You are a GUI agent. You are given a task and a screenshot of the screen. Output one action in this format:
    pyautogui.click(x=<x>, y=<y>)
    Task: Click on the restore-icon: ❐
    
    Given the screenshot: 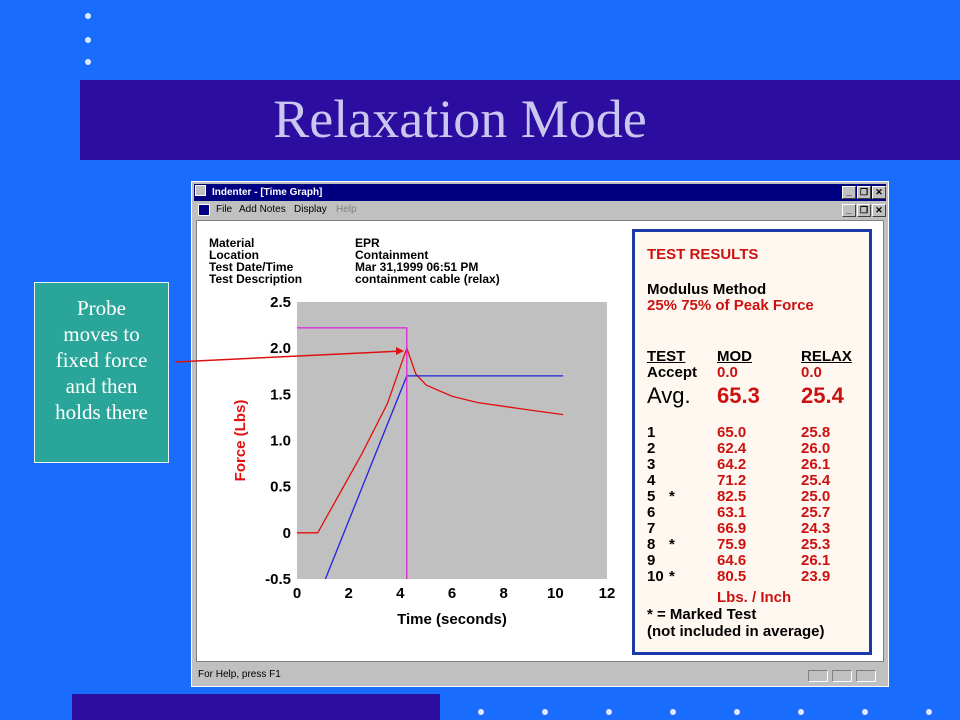 What is the action you would take?
    pyautogui.click(x=864, y=192)
    